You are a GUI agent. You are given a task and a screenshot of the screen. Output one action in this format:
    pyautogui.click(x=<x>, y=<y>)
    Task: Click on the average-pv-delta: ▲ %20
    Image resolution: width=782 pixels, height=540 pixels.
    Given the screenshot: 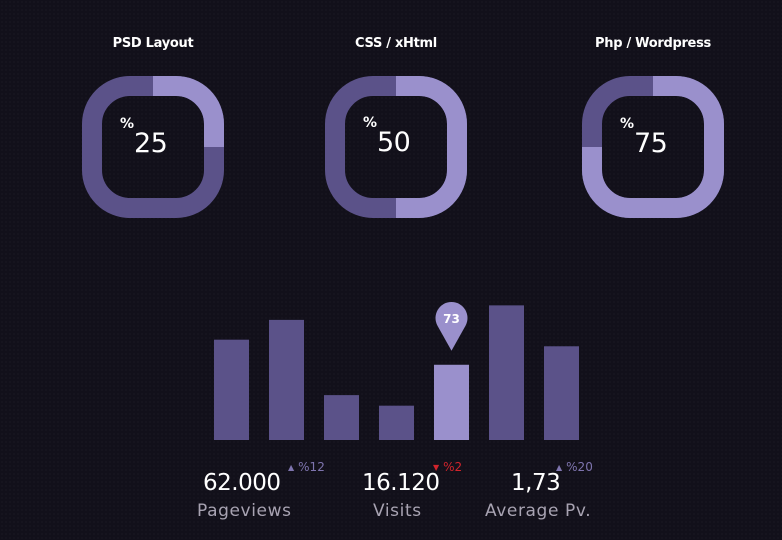 What is the action you would take?
    pyautogui.click(x=574, y=467)
    